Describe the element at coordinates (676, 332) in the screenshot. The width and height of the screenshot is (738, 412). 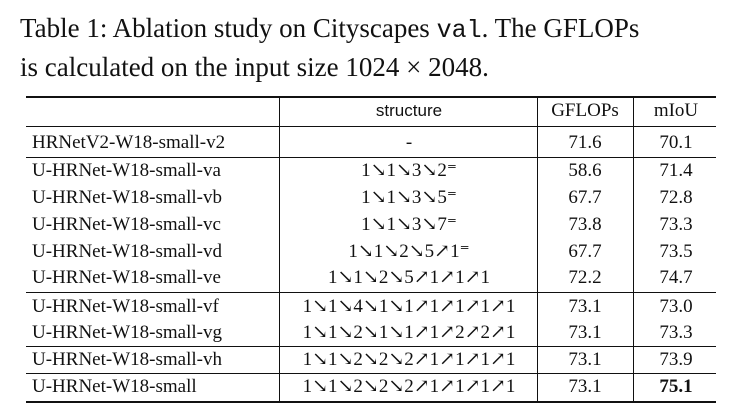
I see `row-7-miou: 73.3` at that location.